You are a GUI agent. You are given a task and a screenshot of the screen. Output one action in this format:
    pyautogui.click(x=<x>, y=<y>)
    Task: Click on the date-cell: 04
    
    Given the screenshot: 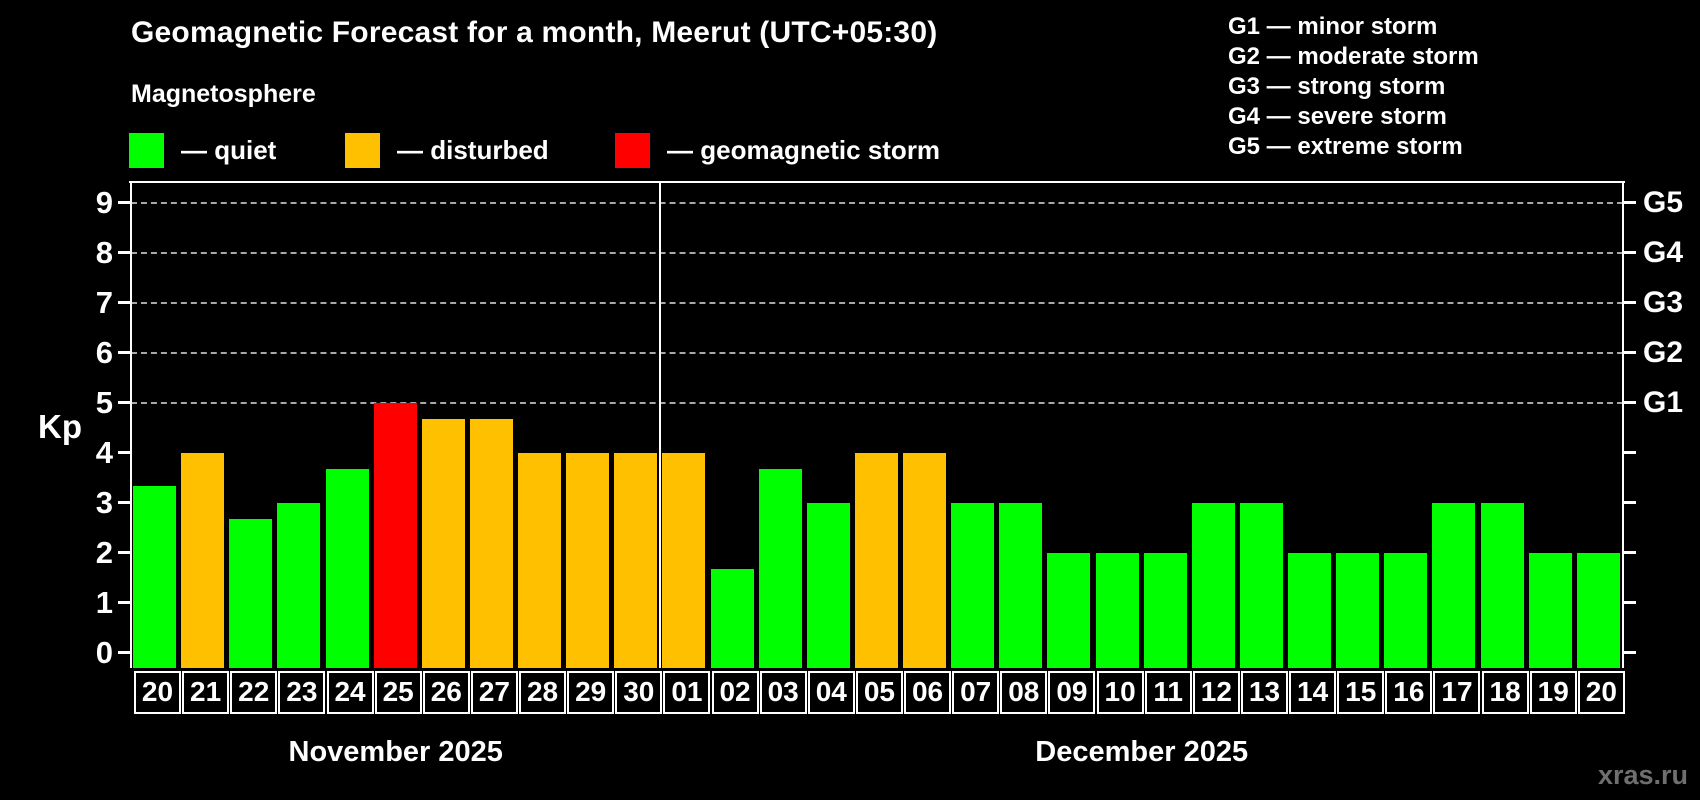 What is the action you would take?
    pyautogui.click(x=831, y=692)
    